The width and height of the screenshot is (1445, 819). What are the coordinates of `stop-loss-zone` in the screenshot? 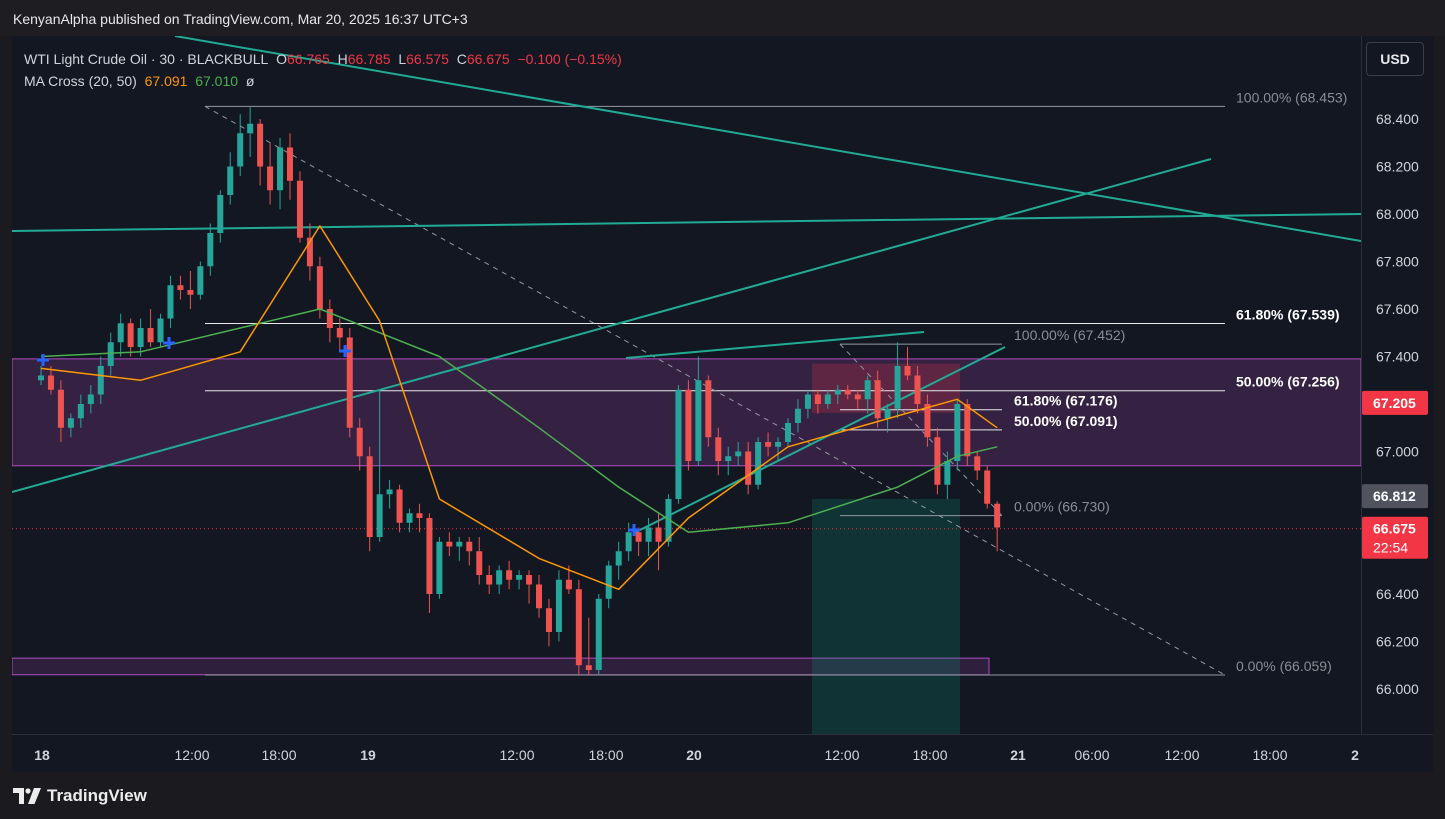 It's located at (886, 388).